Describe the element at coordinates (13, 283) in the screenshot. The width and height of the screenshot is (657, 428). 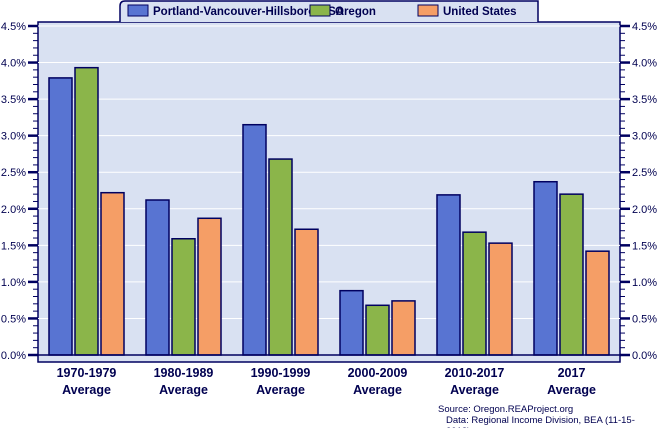
I see `y-tick-label-left: 1.0%` at that location.